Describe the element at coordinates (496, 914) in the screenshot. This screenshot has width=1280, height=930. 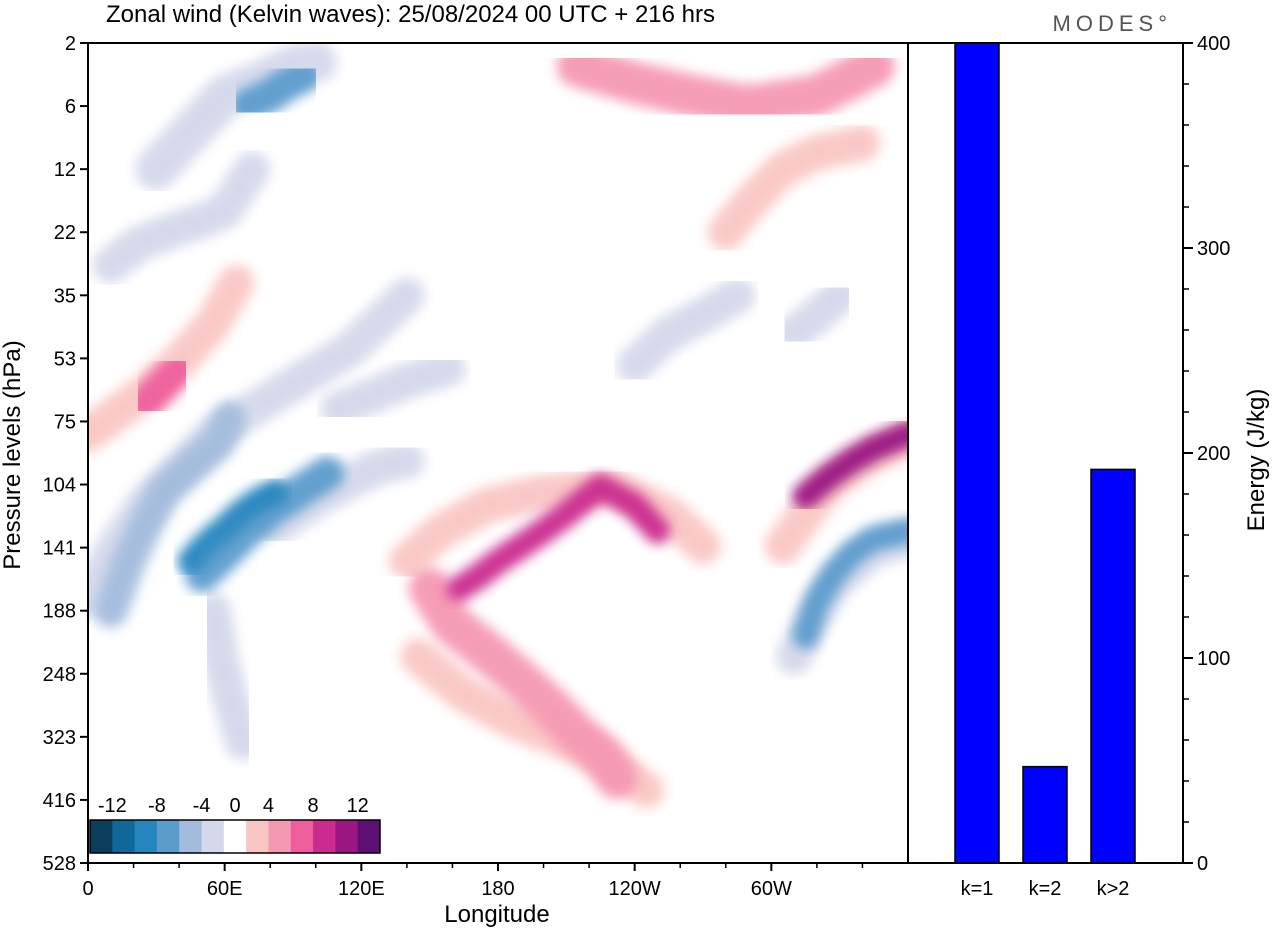
I see `x-axis-label: Longitude` at that location.